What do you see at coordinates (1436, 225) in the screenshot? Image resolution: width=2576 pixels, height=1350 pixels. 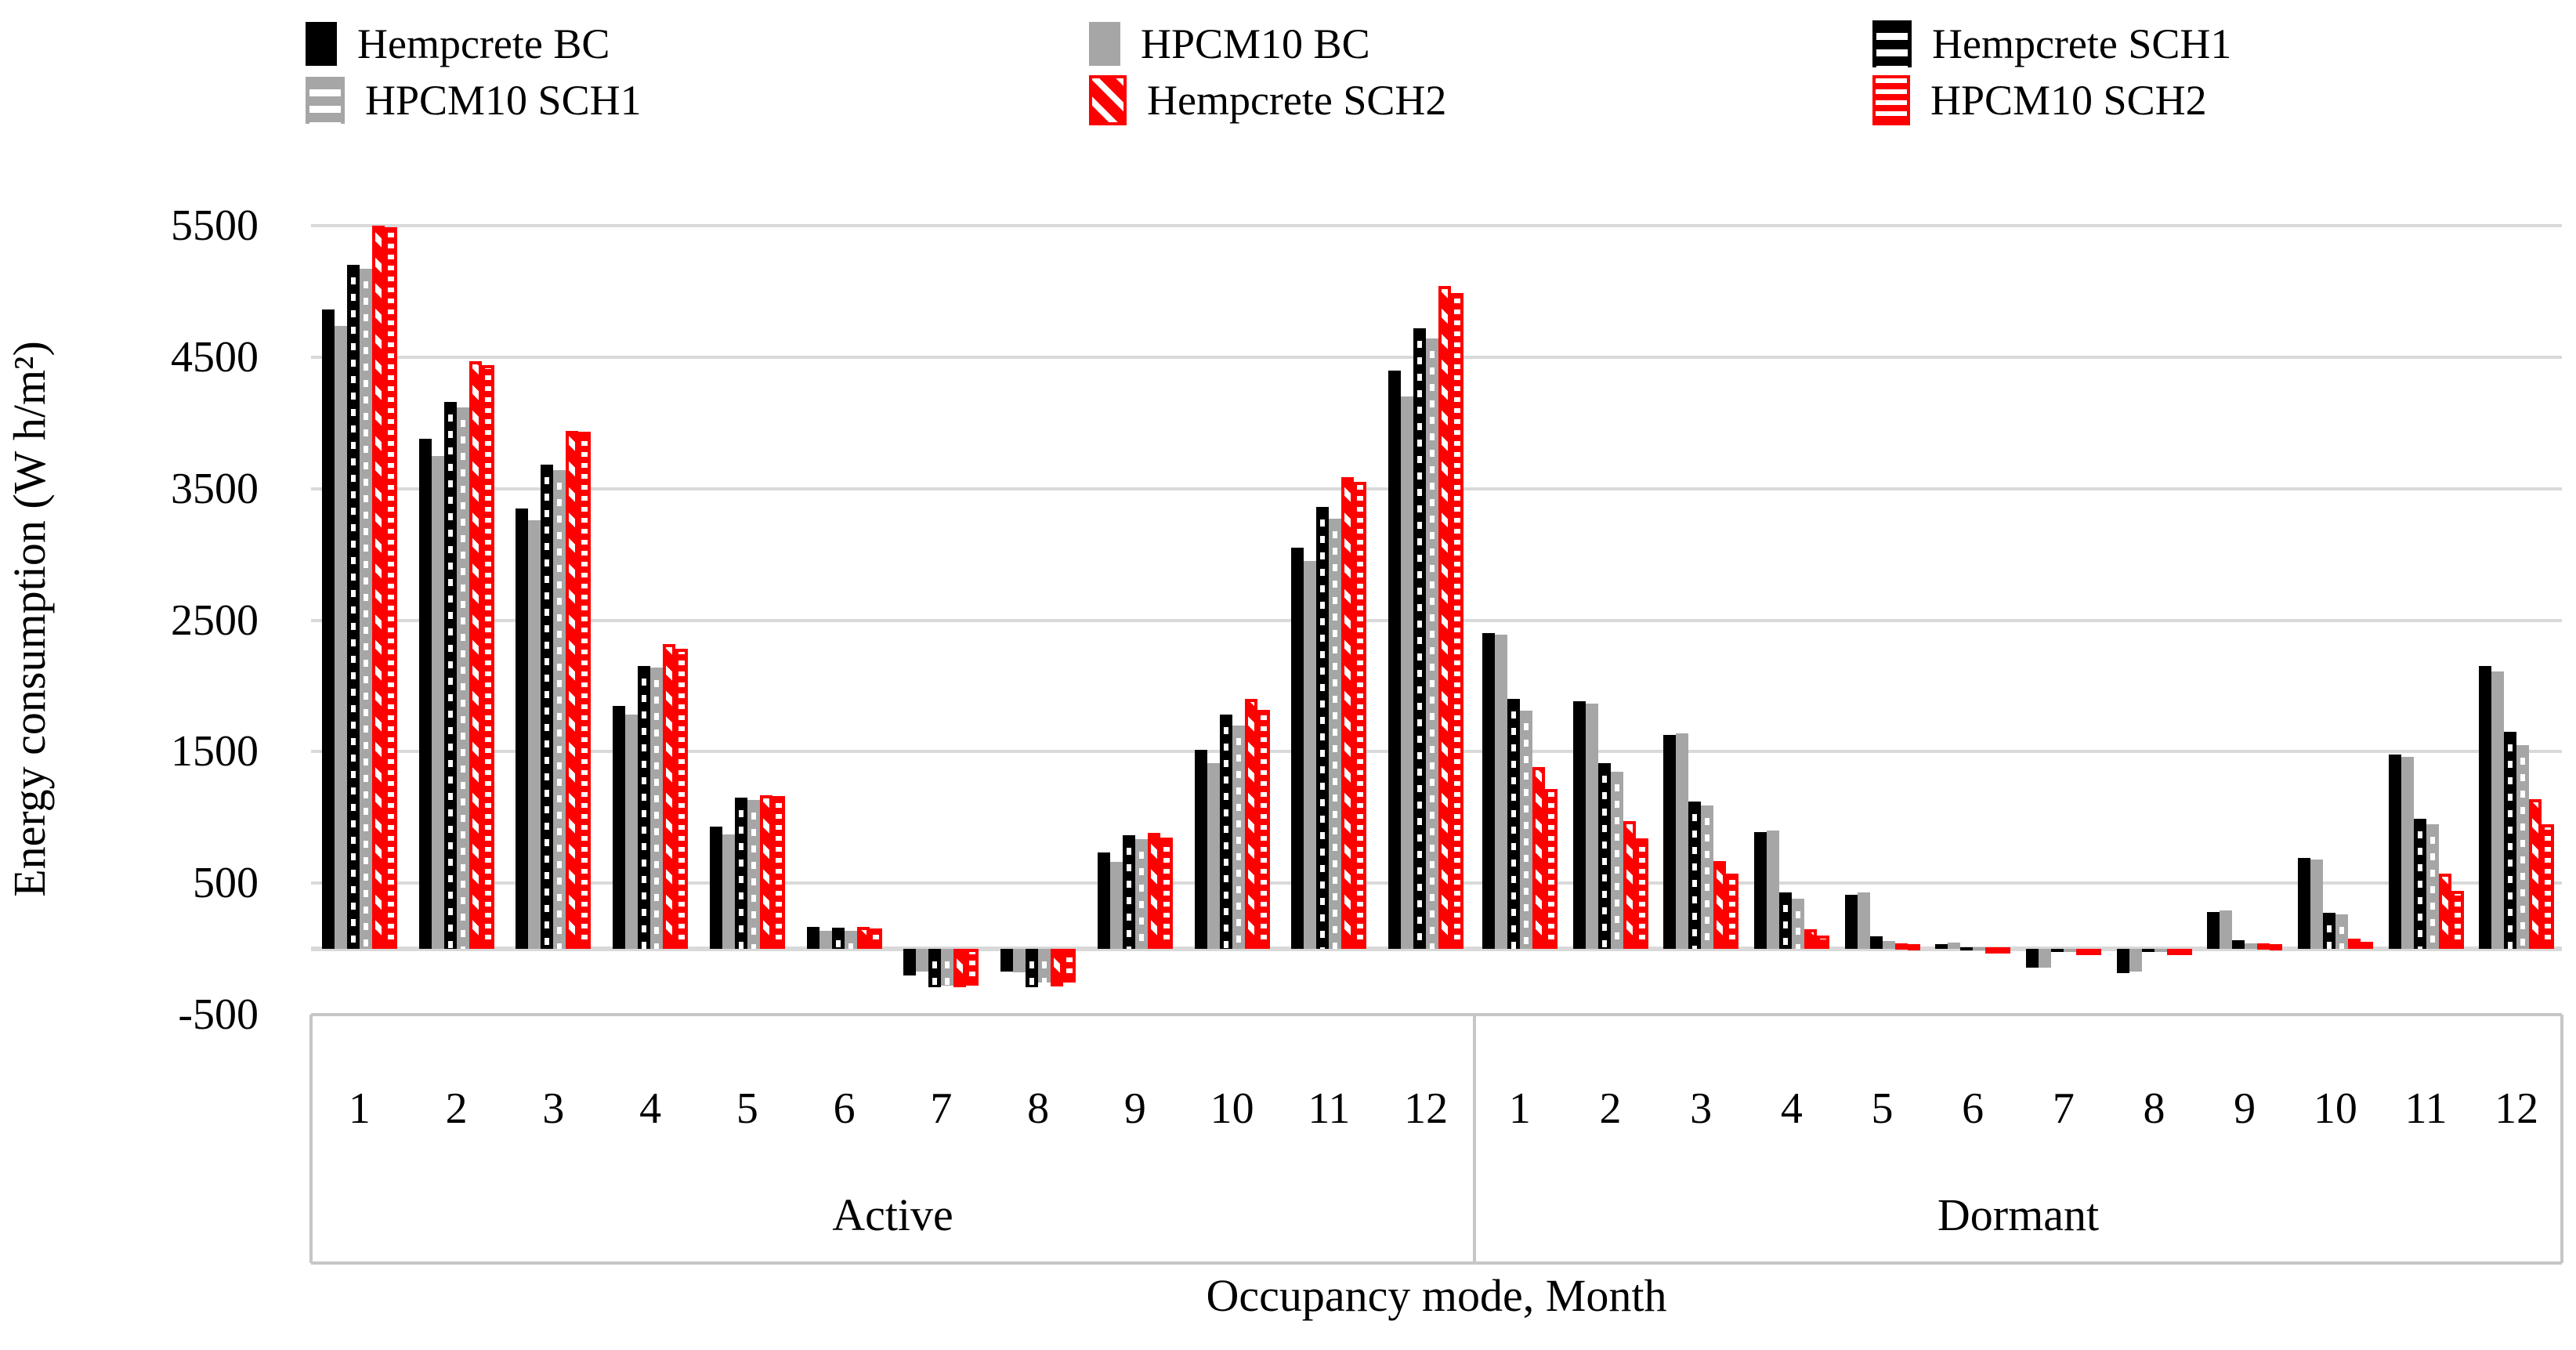 I see `gridline` at bounding box center [1436, 225].